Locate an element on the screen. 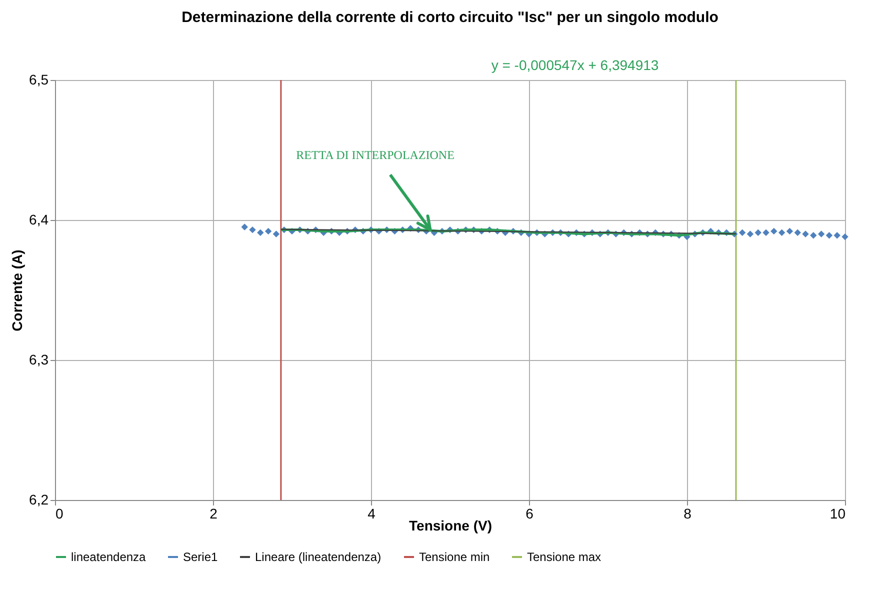 The height and width of the screenshot is (604, 885). chart-title: Determinazione della corrente di corto circuito "Isc" per un singolo modulo is located at coordinates (450, 17).